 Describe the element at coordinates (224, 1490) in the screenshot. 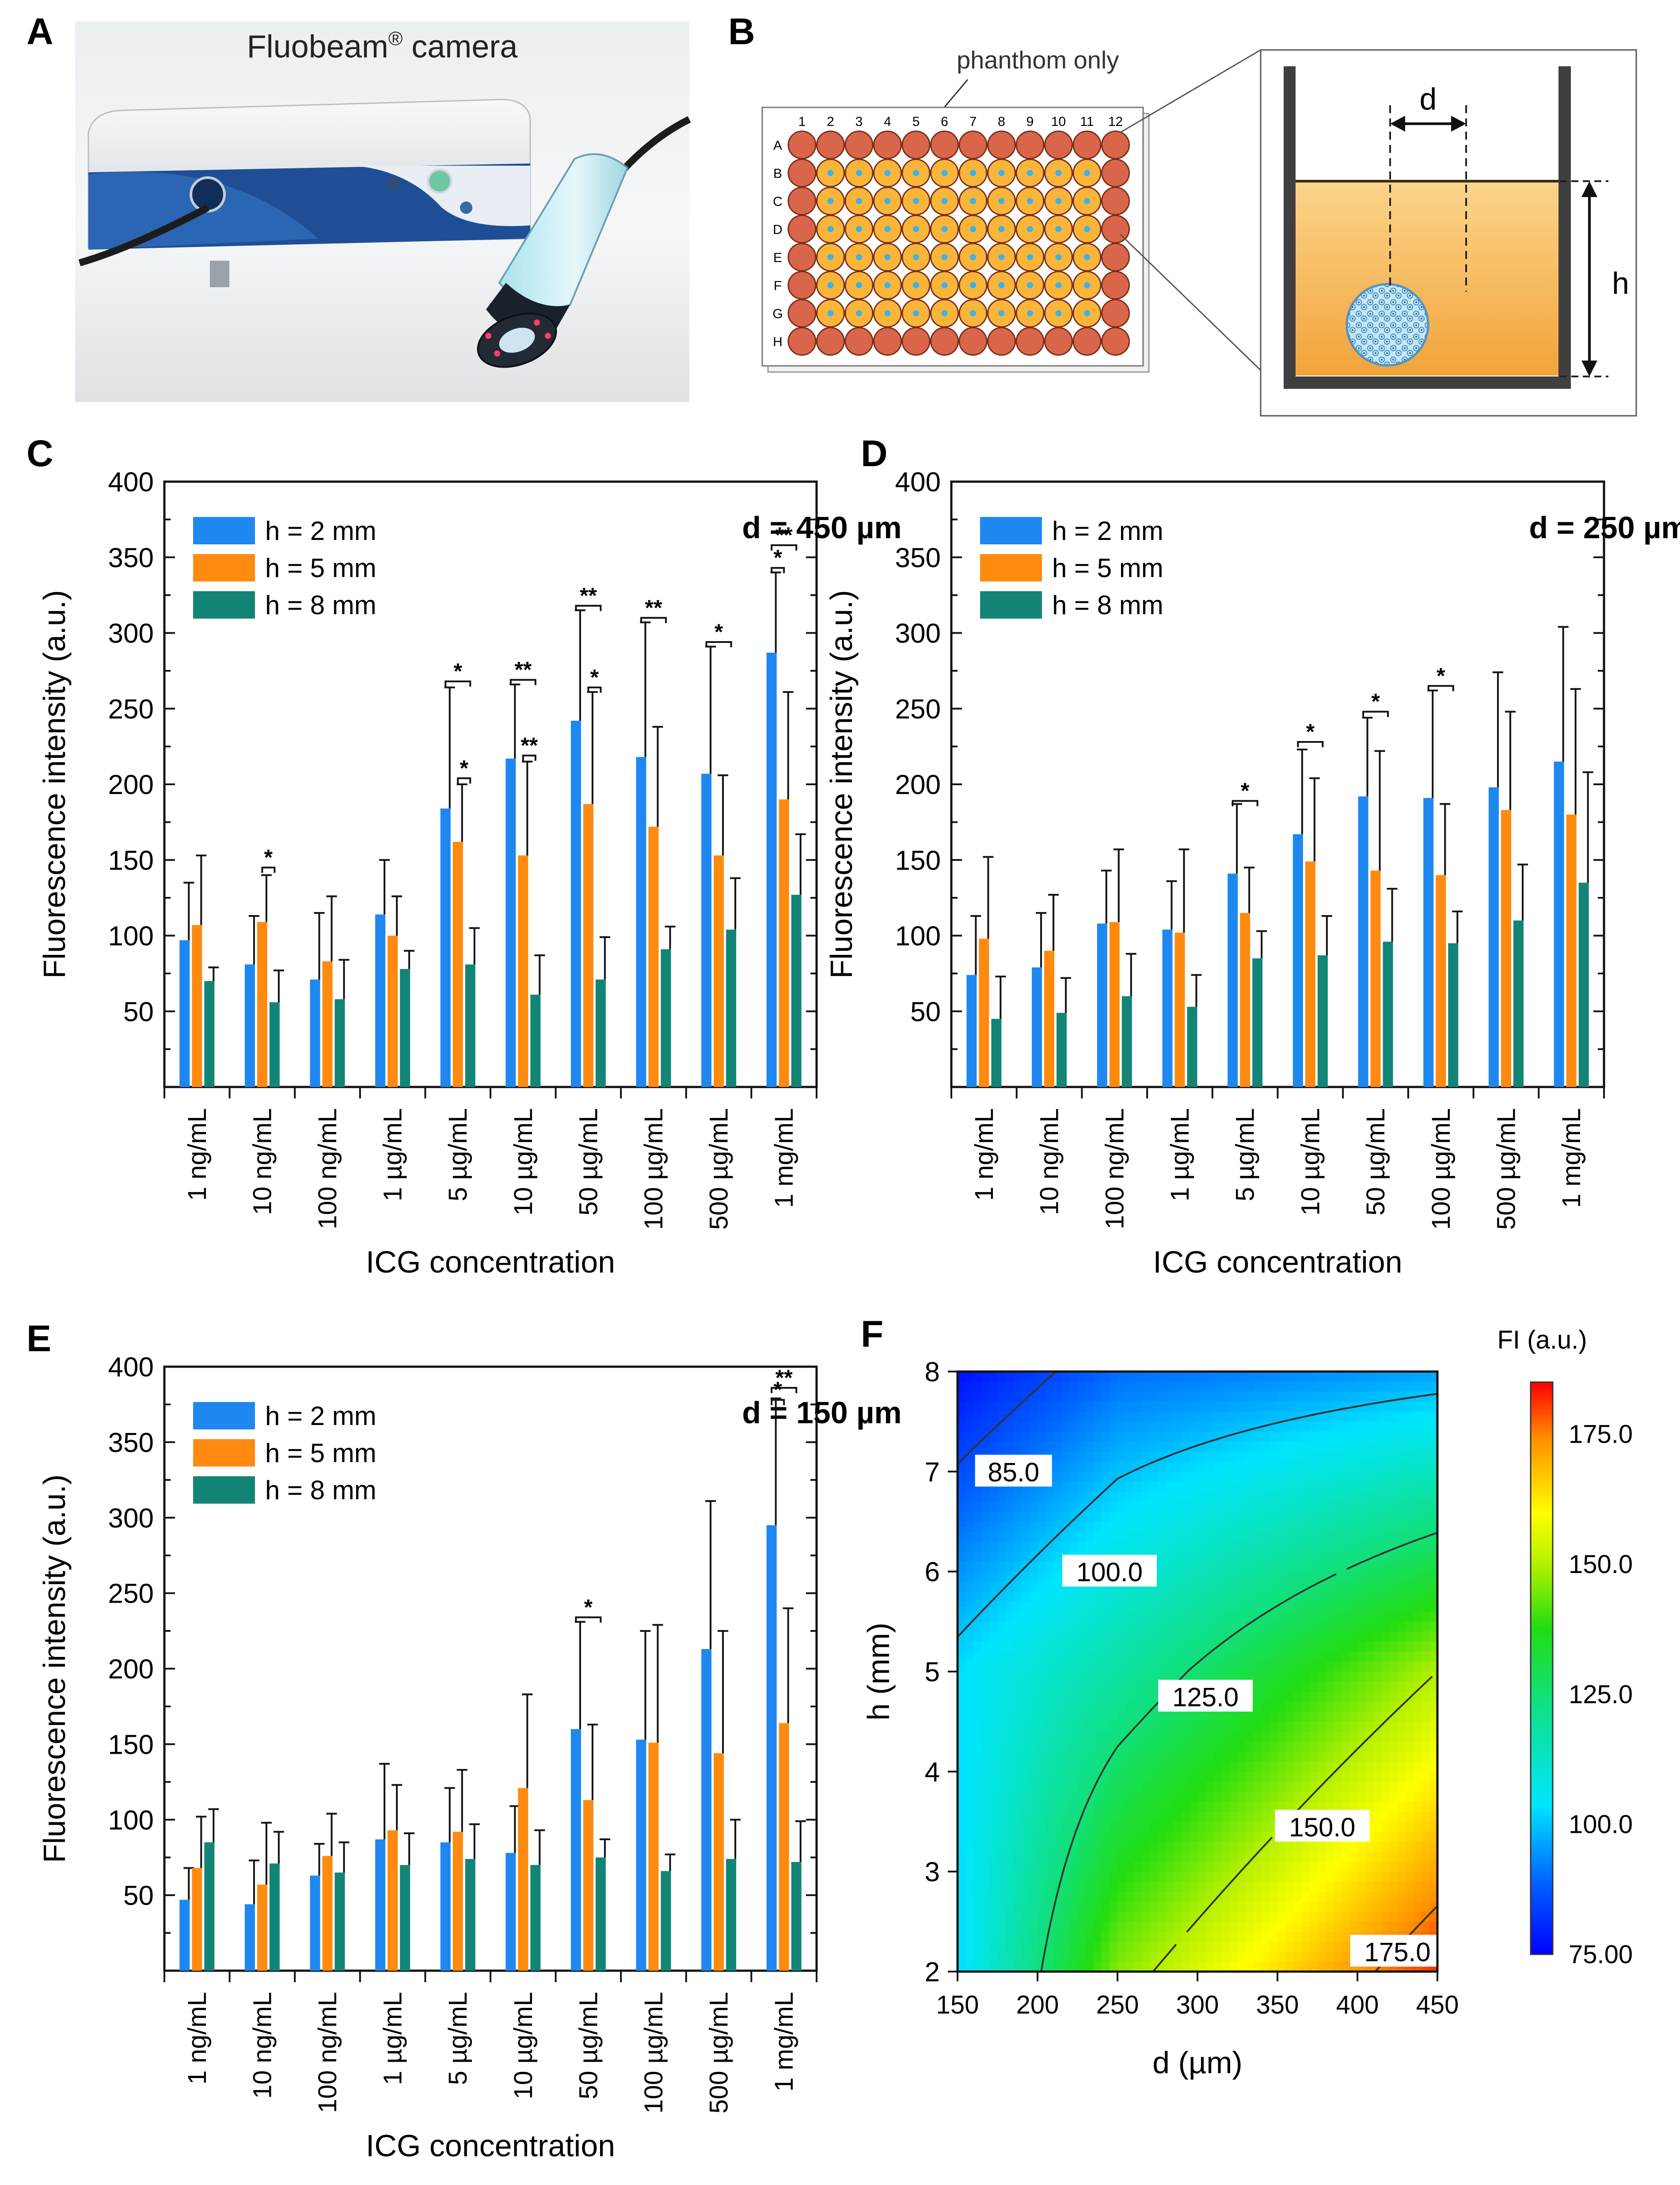

I see `legend-swatch` at that location.